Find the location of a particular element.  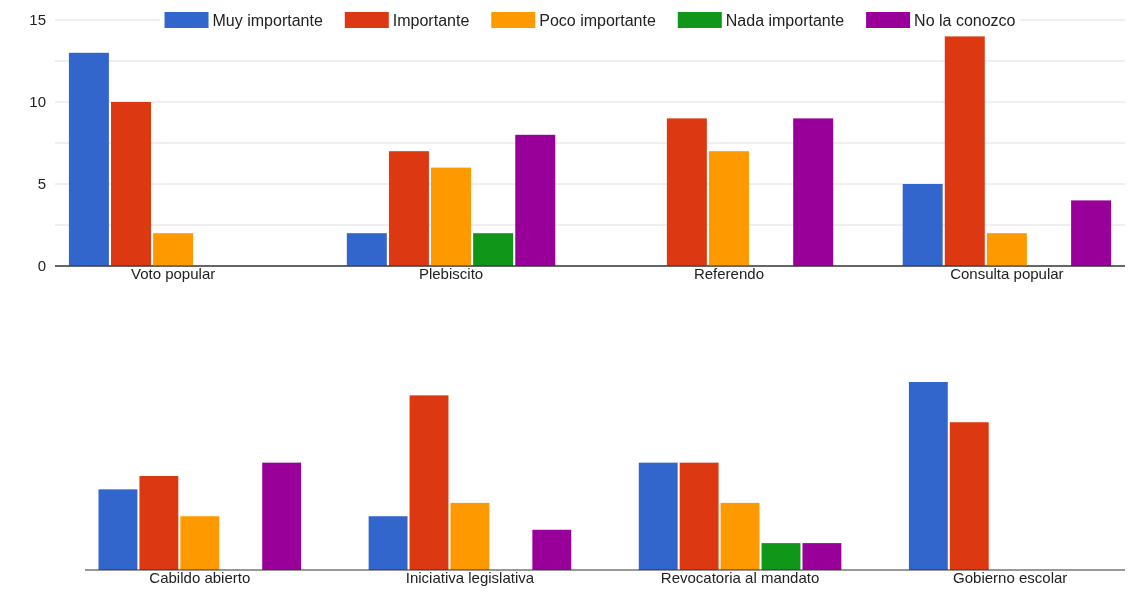

x-tick-label: Voto popular is located at coordinates (173, 273).